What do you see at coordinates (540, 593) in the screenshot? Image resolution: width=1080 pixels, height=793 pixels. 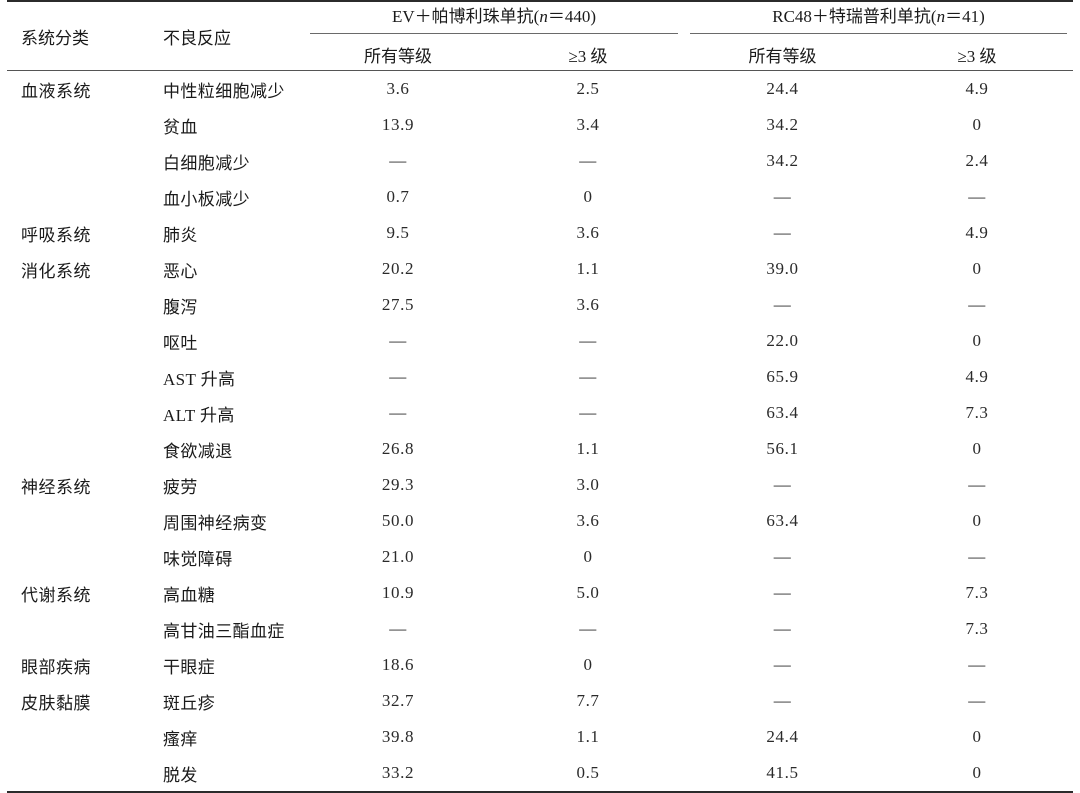 I see `table-row: 代谢系统 高血糖 10.9 5.0 — 7.3` at bounding box center [540, 593].